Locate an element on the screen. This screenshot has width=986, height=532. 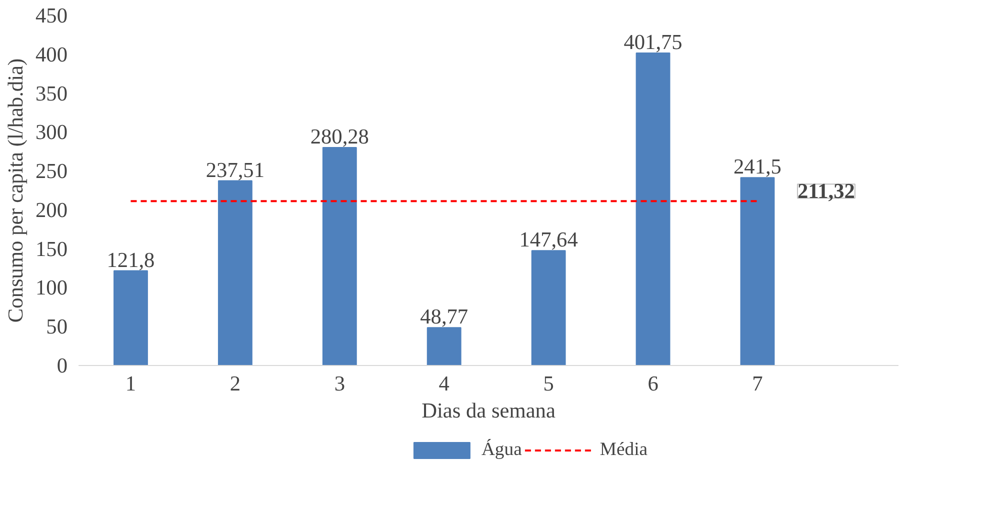
legend-label: Média is located at coordinates (624, 450).